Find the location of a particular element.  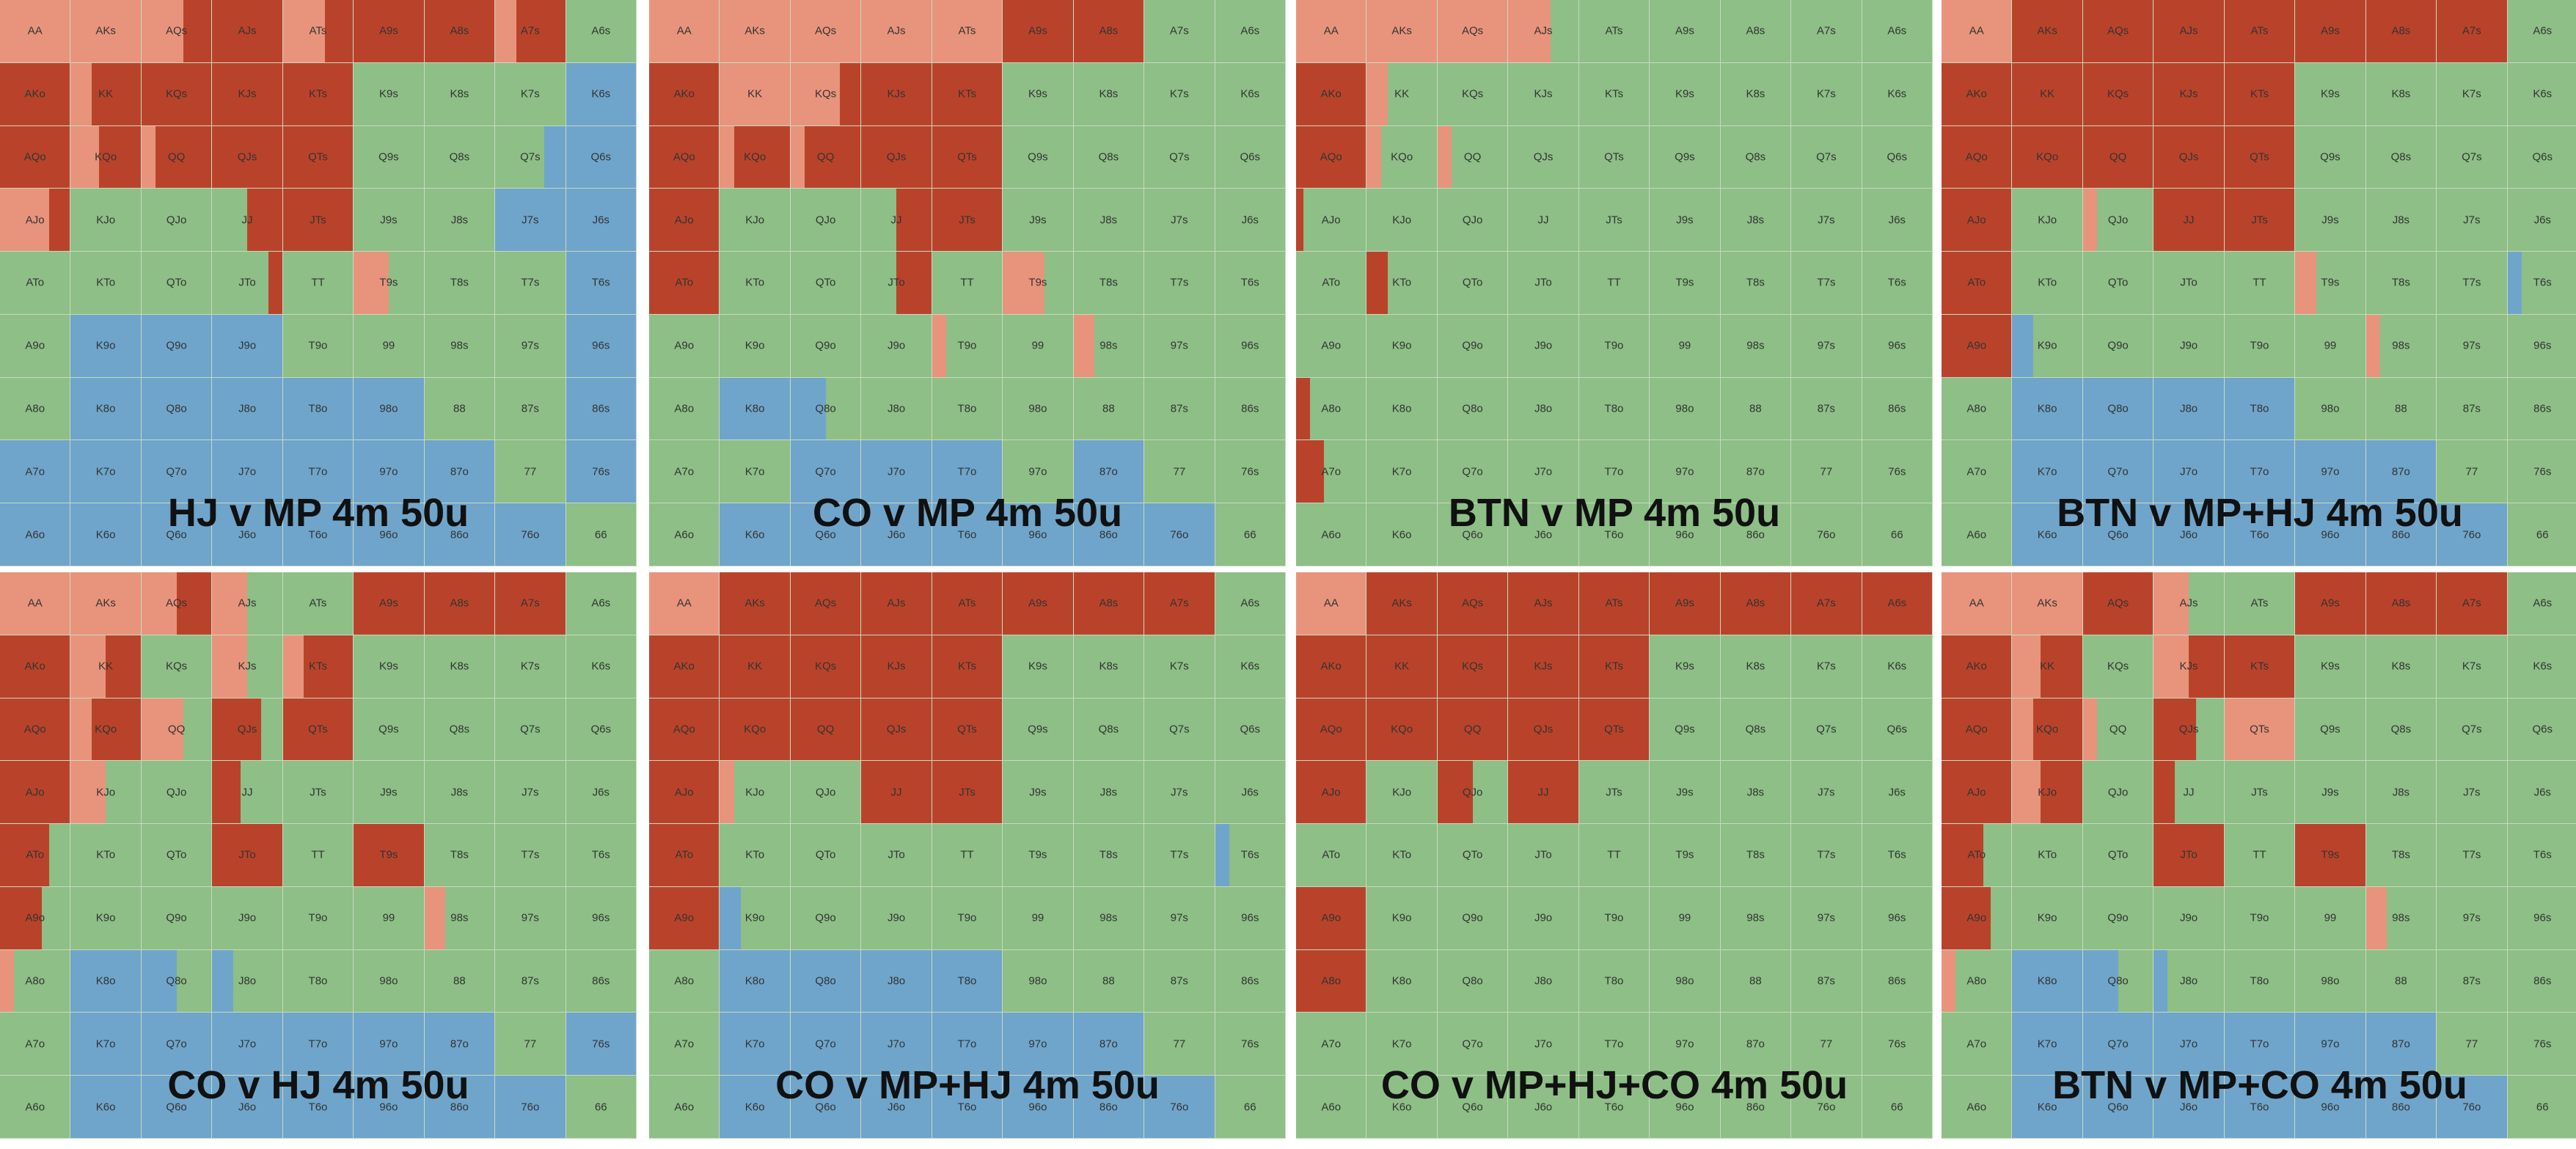

hand-label: J8o is located at coordinates (248, 408).